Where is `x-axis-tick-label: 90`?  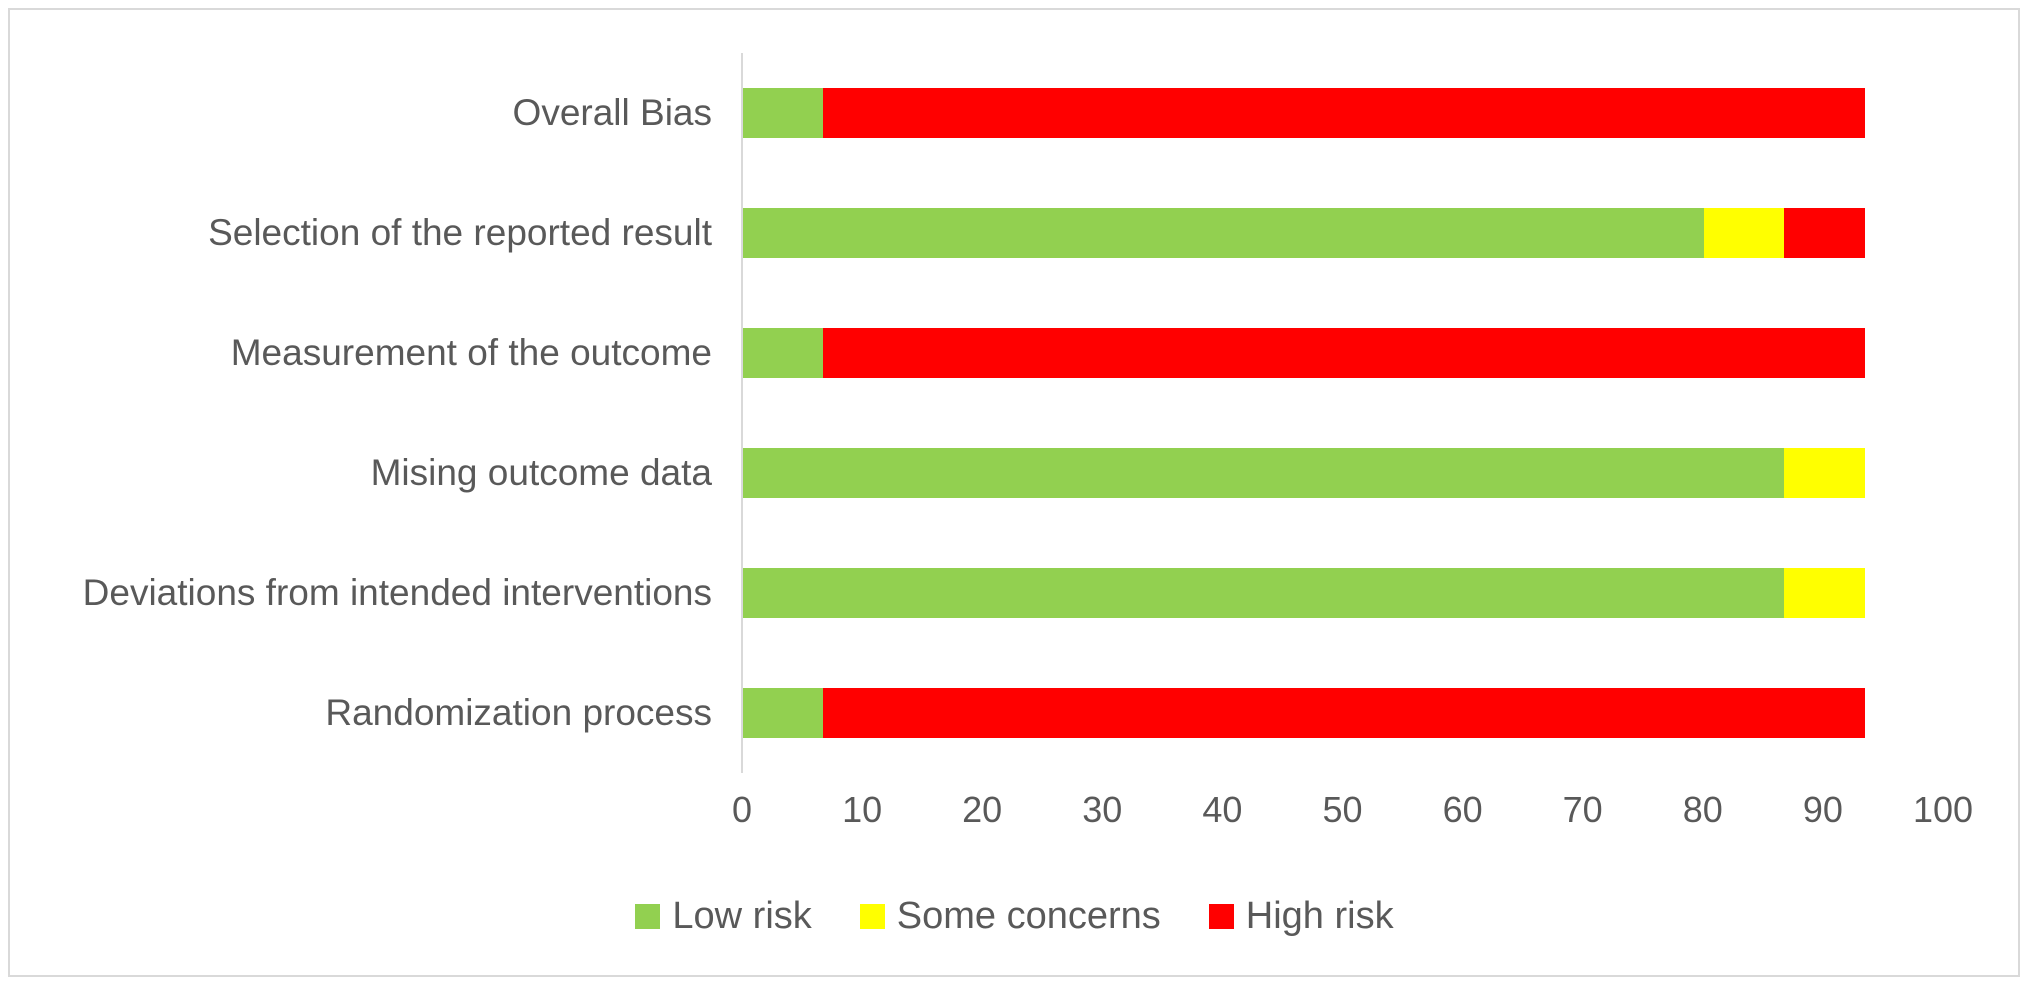
x-axis-tick-label: 90 is located at coordinates (1822, 809).